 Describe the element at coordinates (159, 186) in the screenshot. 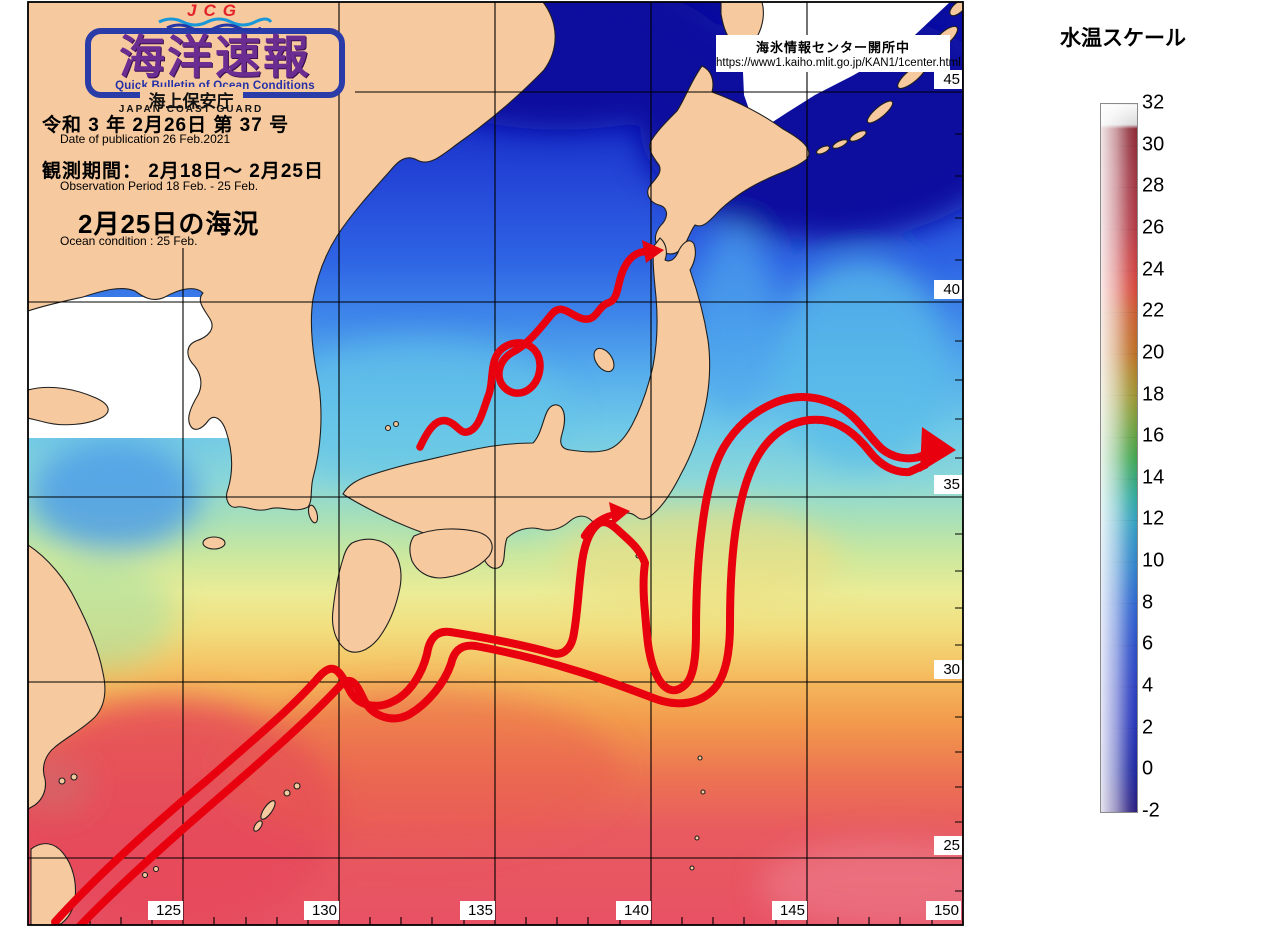

I see `observation-period-en: Observation Period 18 Feb. - 25 Feb.` at that location.